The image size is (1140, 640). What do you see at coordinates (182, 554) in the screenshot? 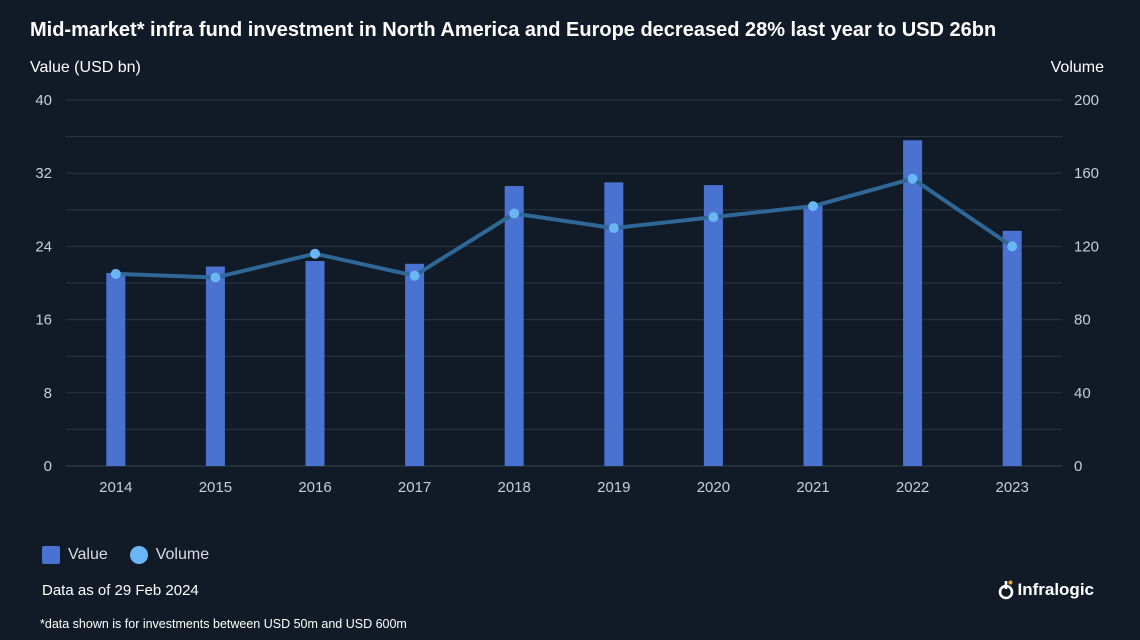
I see `legend-volume-label: Volume` at bounding box center [182, 554].